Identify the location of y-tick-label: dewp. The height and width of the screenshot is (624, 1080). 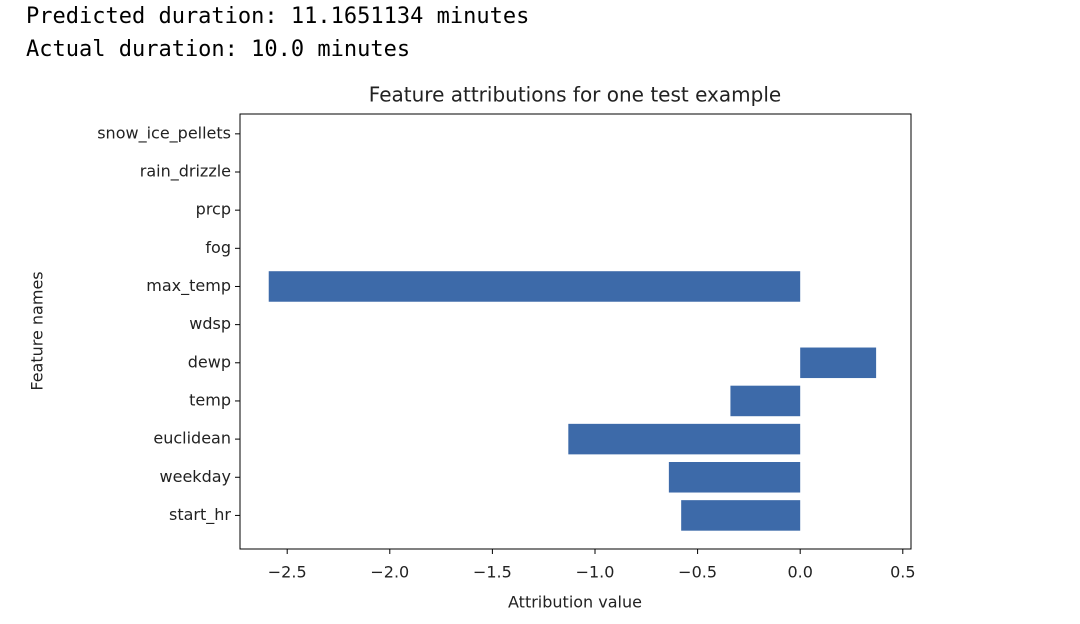
(209, 361).